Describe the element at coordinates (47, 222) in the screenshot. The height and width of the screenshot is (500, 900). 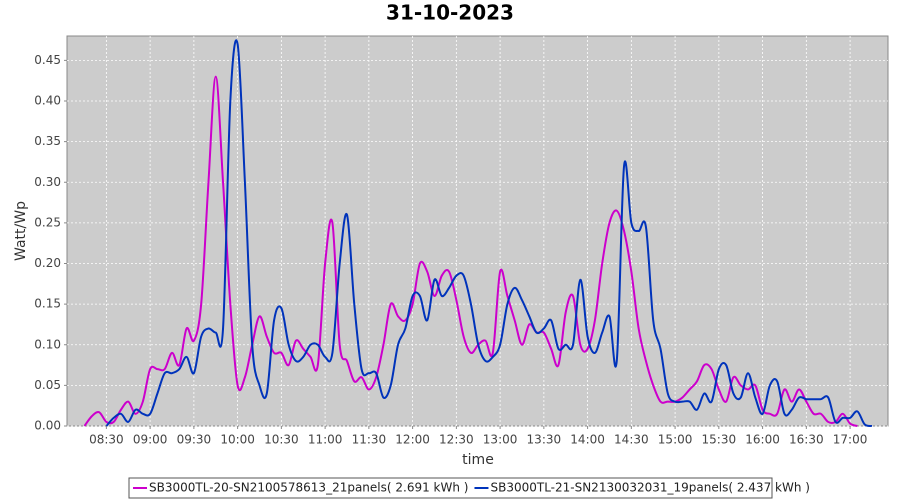
I see `y-tick-label: 0.25` at that location.